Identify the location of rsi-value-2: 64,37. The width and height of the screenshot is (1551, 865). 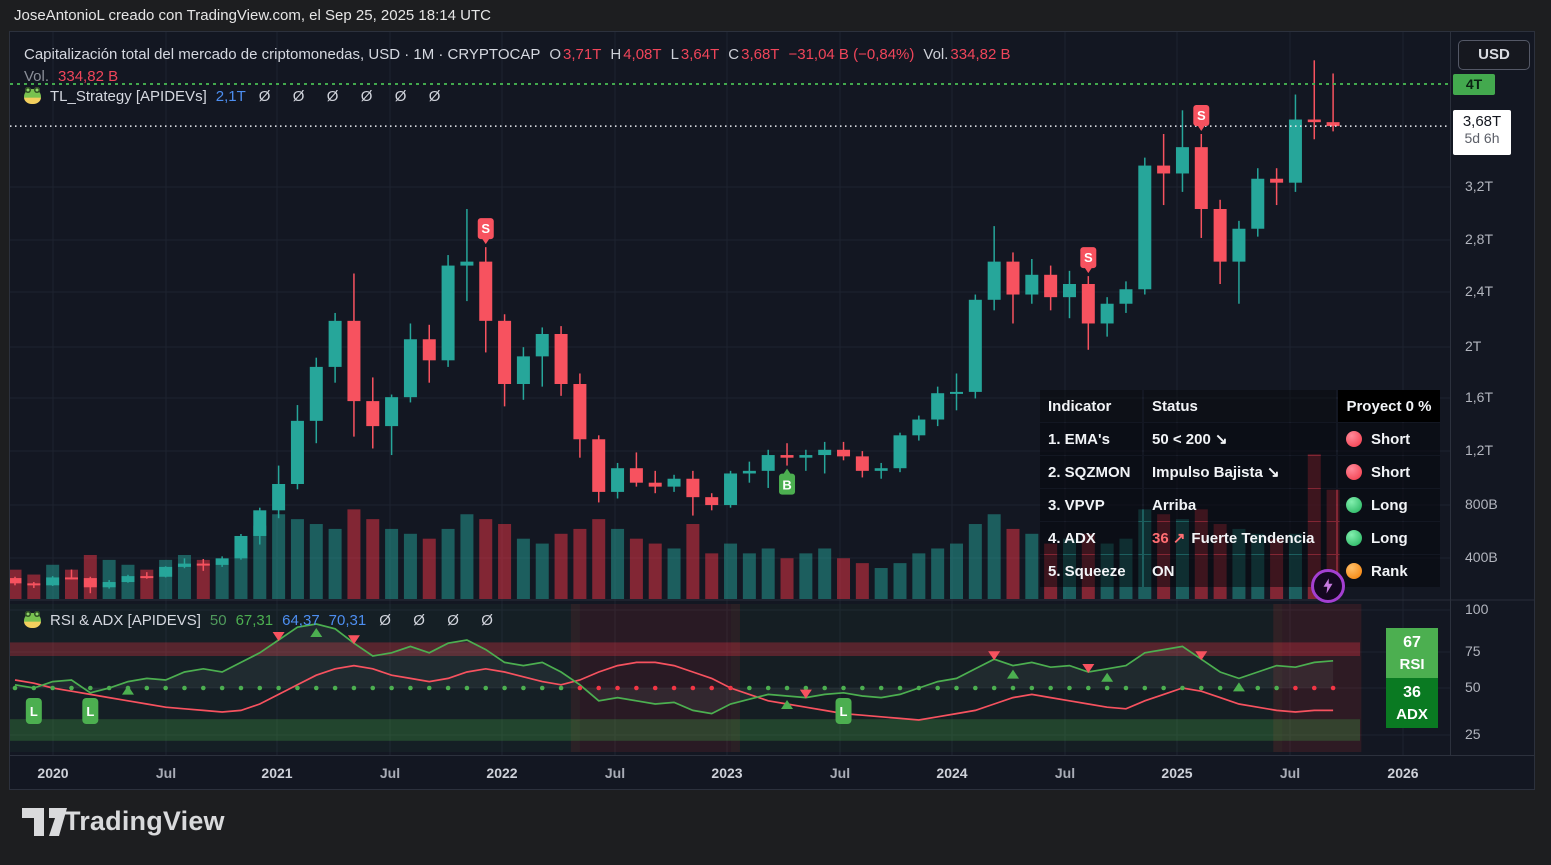
(301, 620).